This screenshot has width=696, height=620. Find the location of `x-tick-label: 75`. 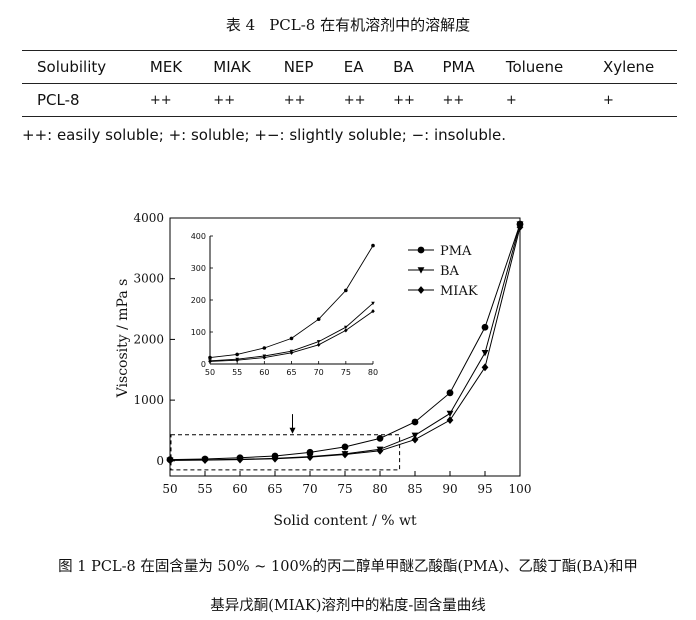

x-tick-label: 75 is located at coordinates (344, 489).